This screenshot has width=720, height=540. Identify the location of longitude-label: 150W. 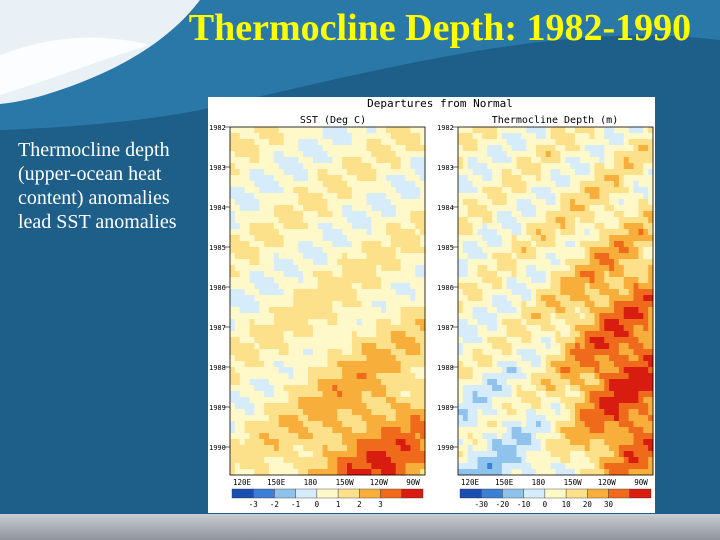
(573, 482).